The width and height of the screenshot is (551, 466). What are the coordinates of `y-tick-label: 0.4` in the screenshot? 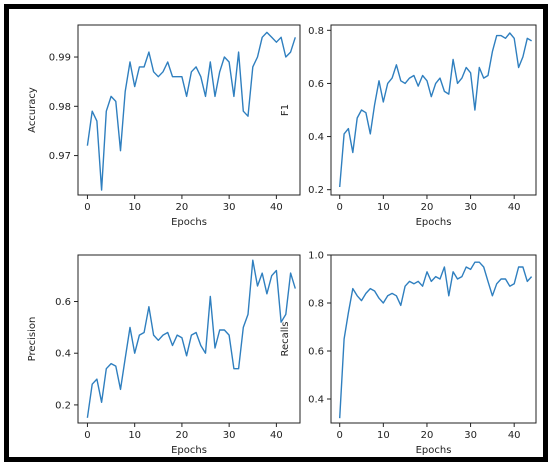 It's located at (63, 354).